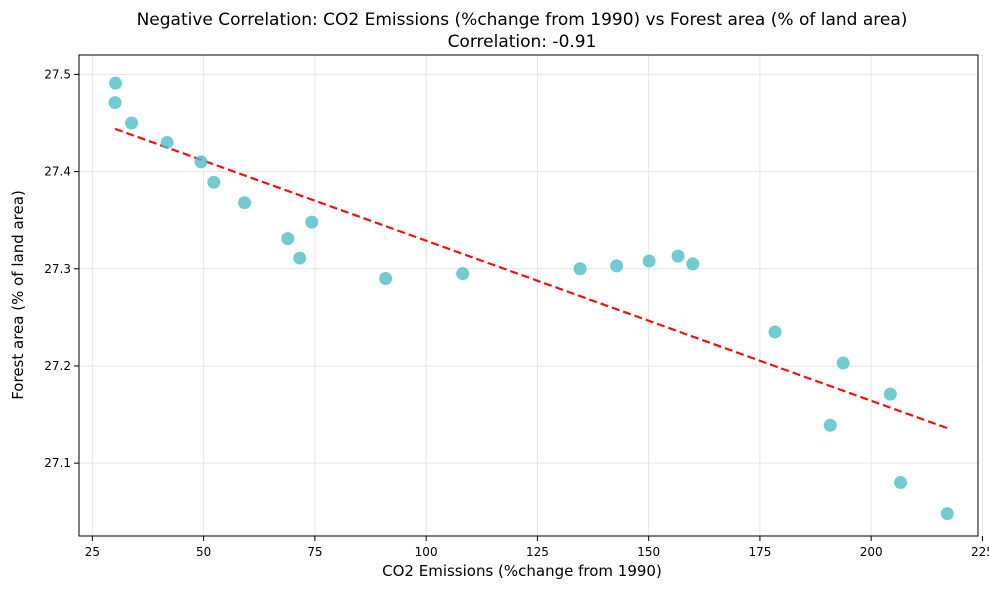 This screenshot has height=590, width=989. What do you see at coordinates (537, 552) in the screenshot?
I see `x-tick-label: 125` at bounding box center [537, 552].